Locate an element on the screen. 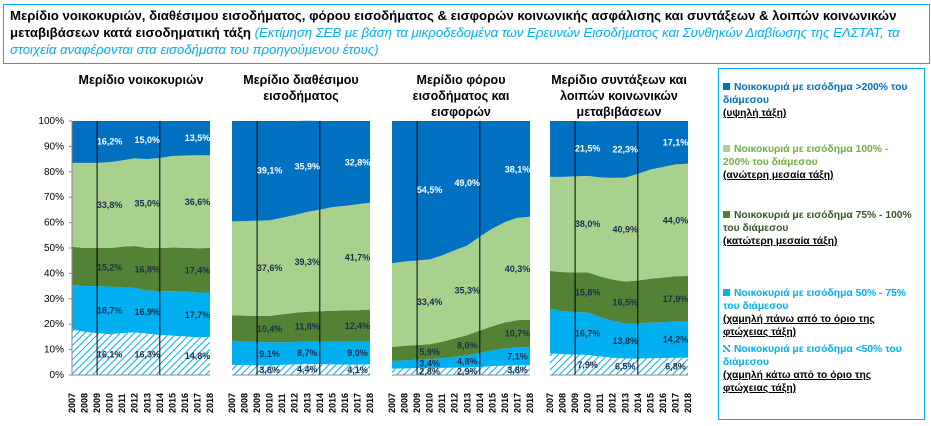  data-label: 33,4% is located at coordinates (430, 302).